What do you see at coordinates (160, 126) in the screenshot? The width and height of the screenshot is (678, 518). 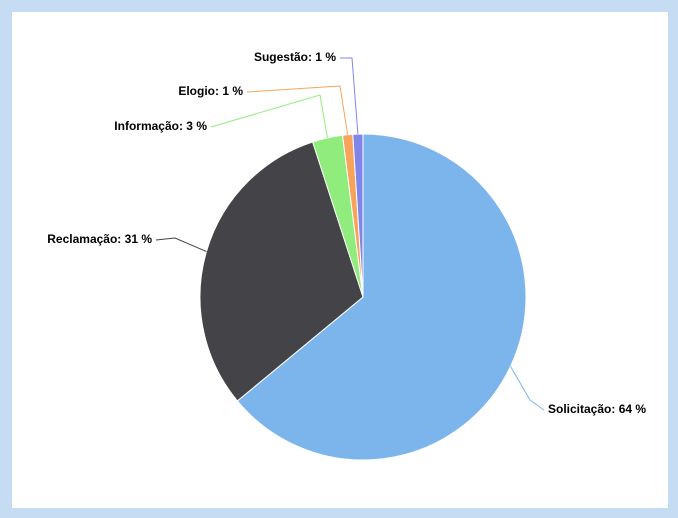 I see `data-label: Informação: 3 %` at bounding box center [160, 126].